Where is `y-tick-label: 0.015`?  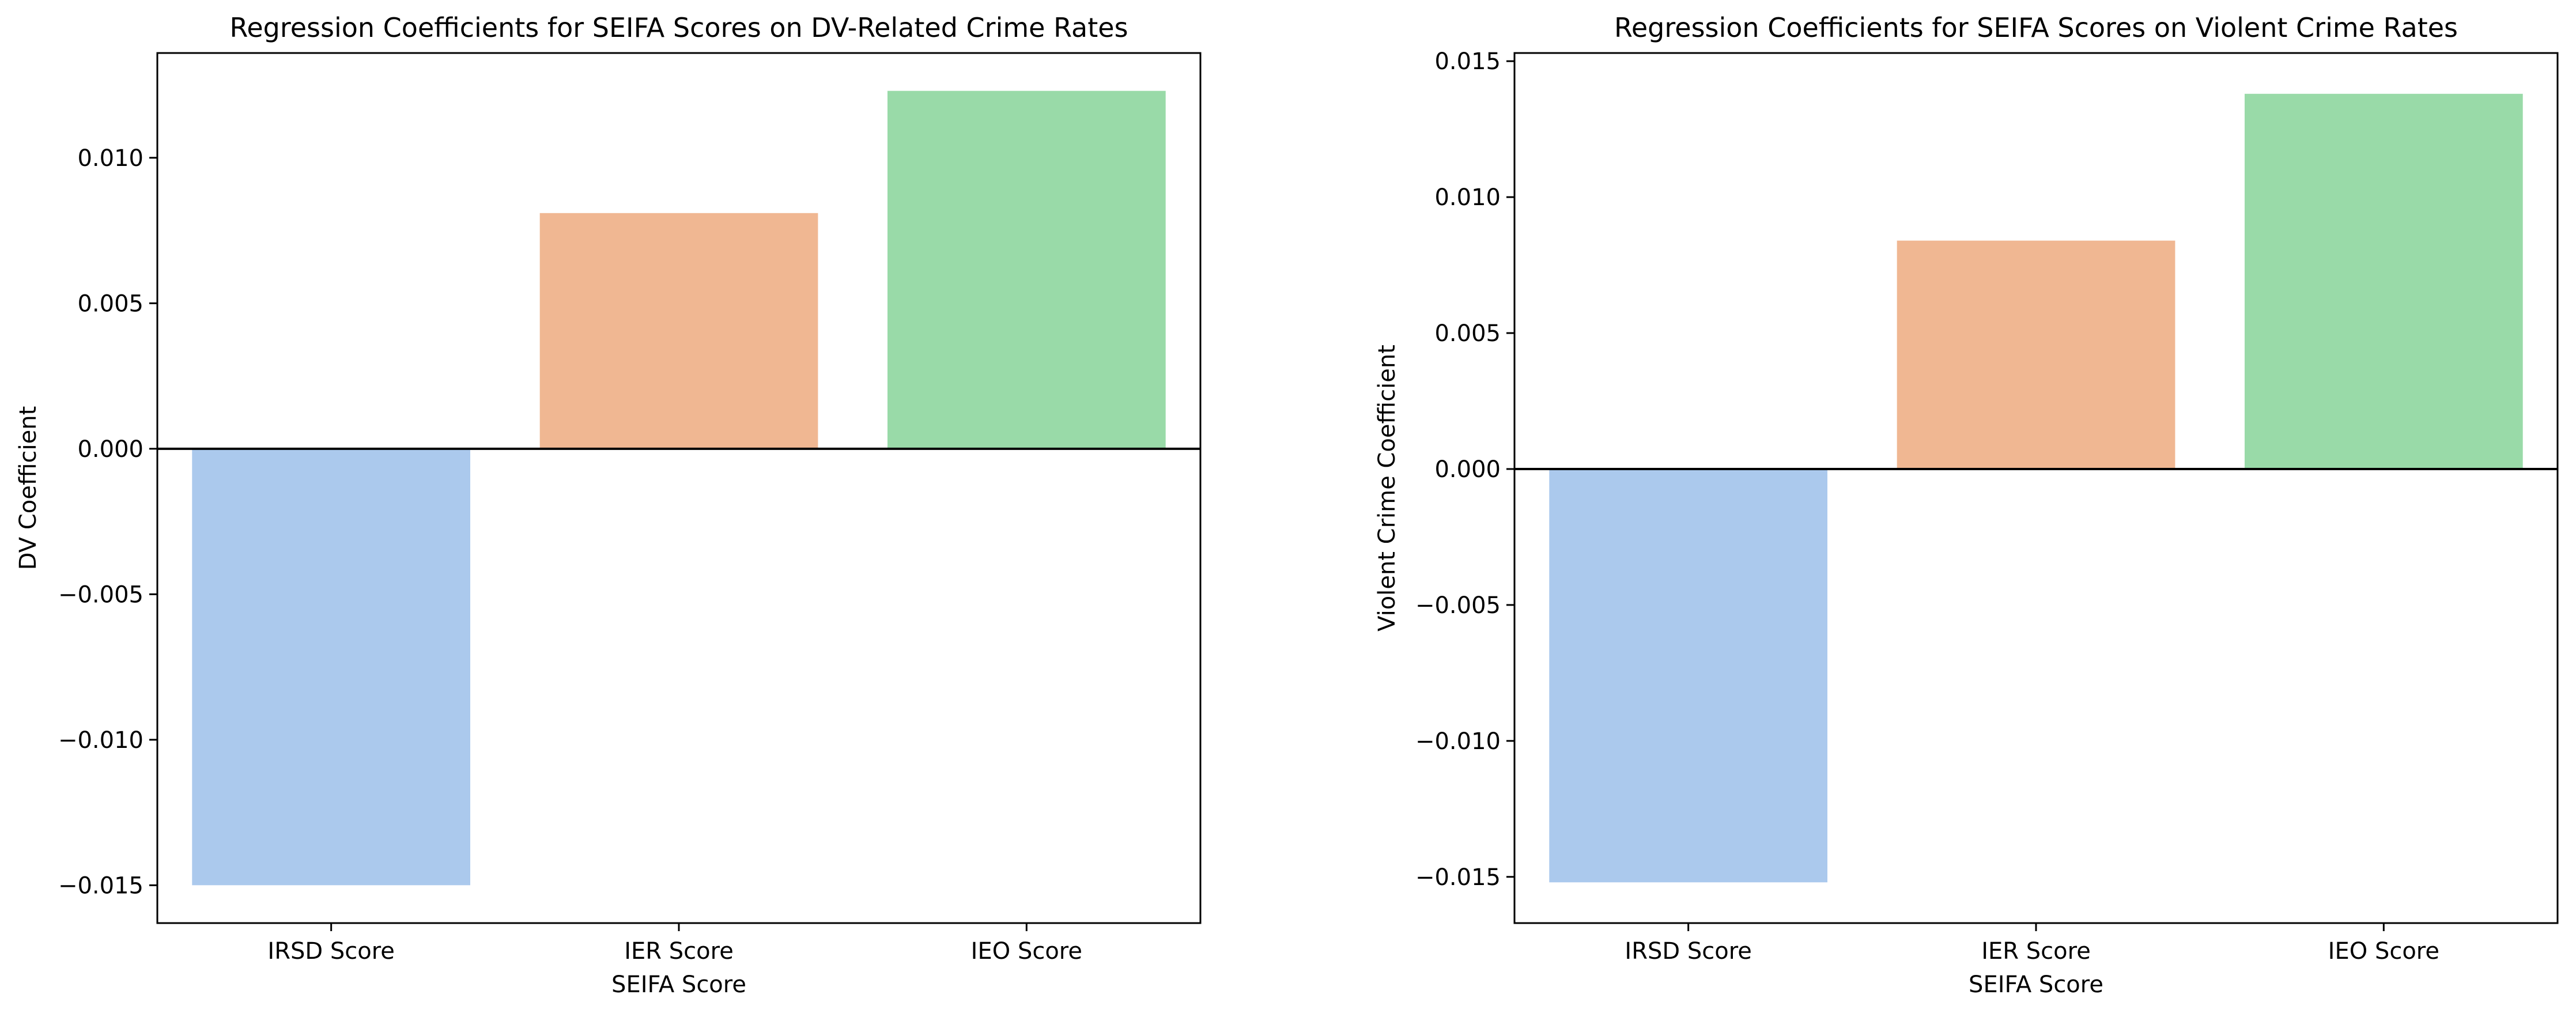
y-tick-label: 0.015 is located at coordinates (1467, 61).